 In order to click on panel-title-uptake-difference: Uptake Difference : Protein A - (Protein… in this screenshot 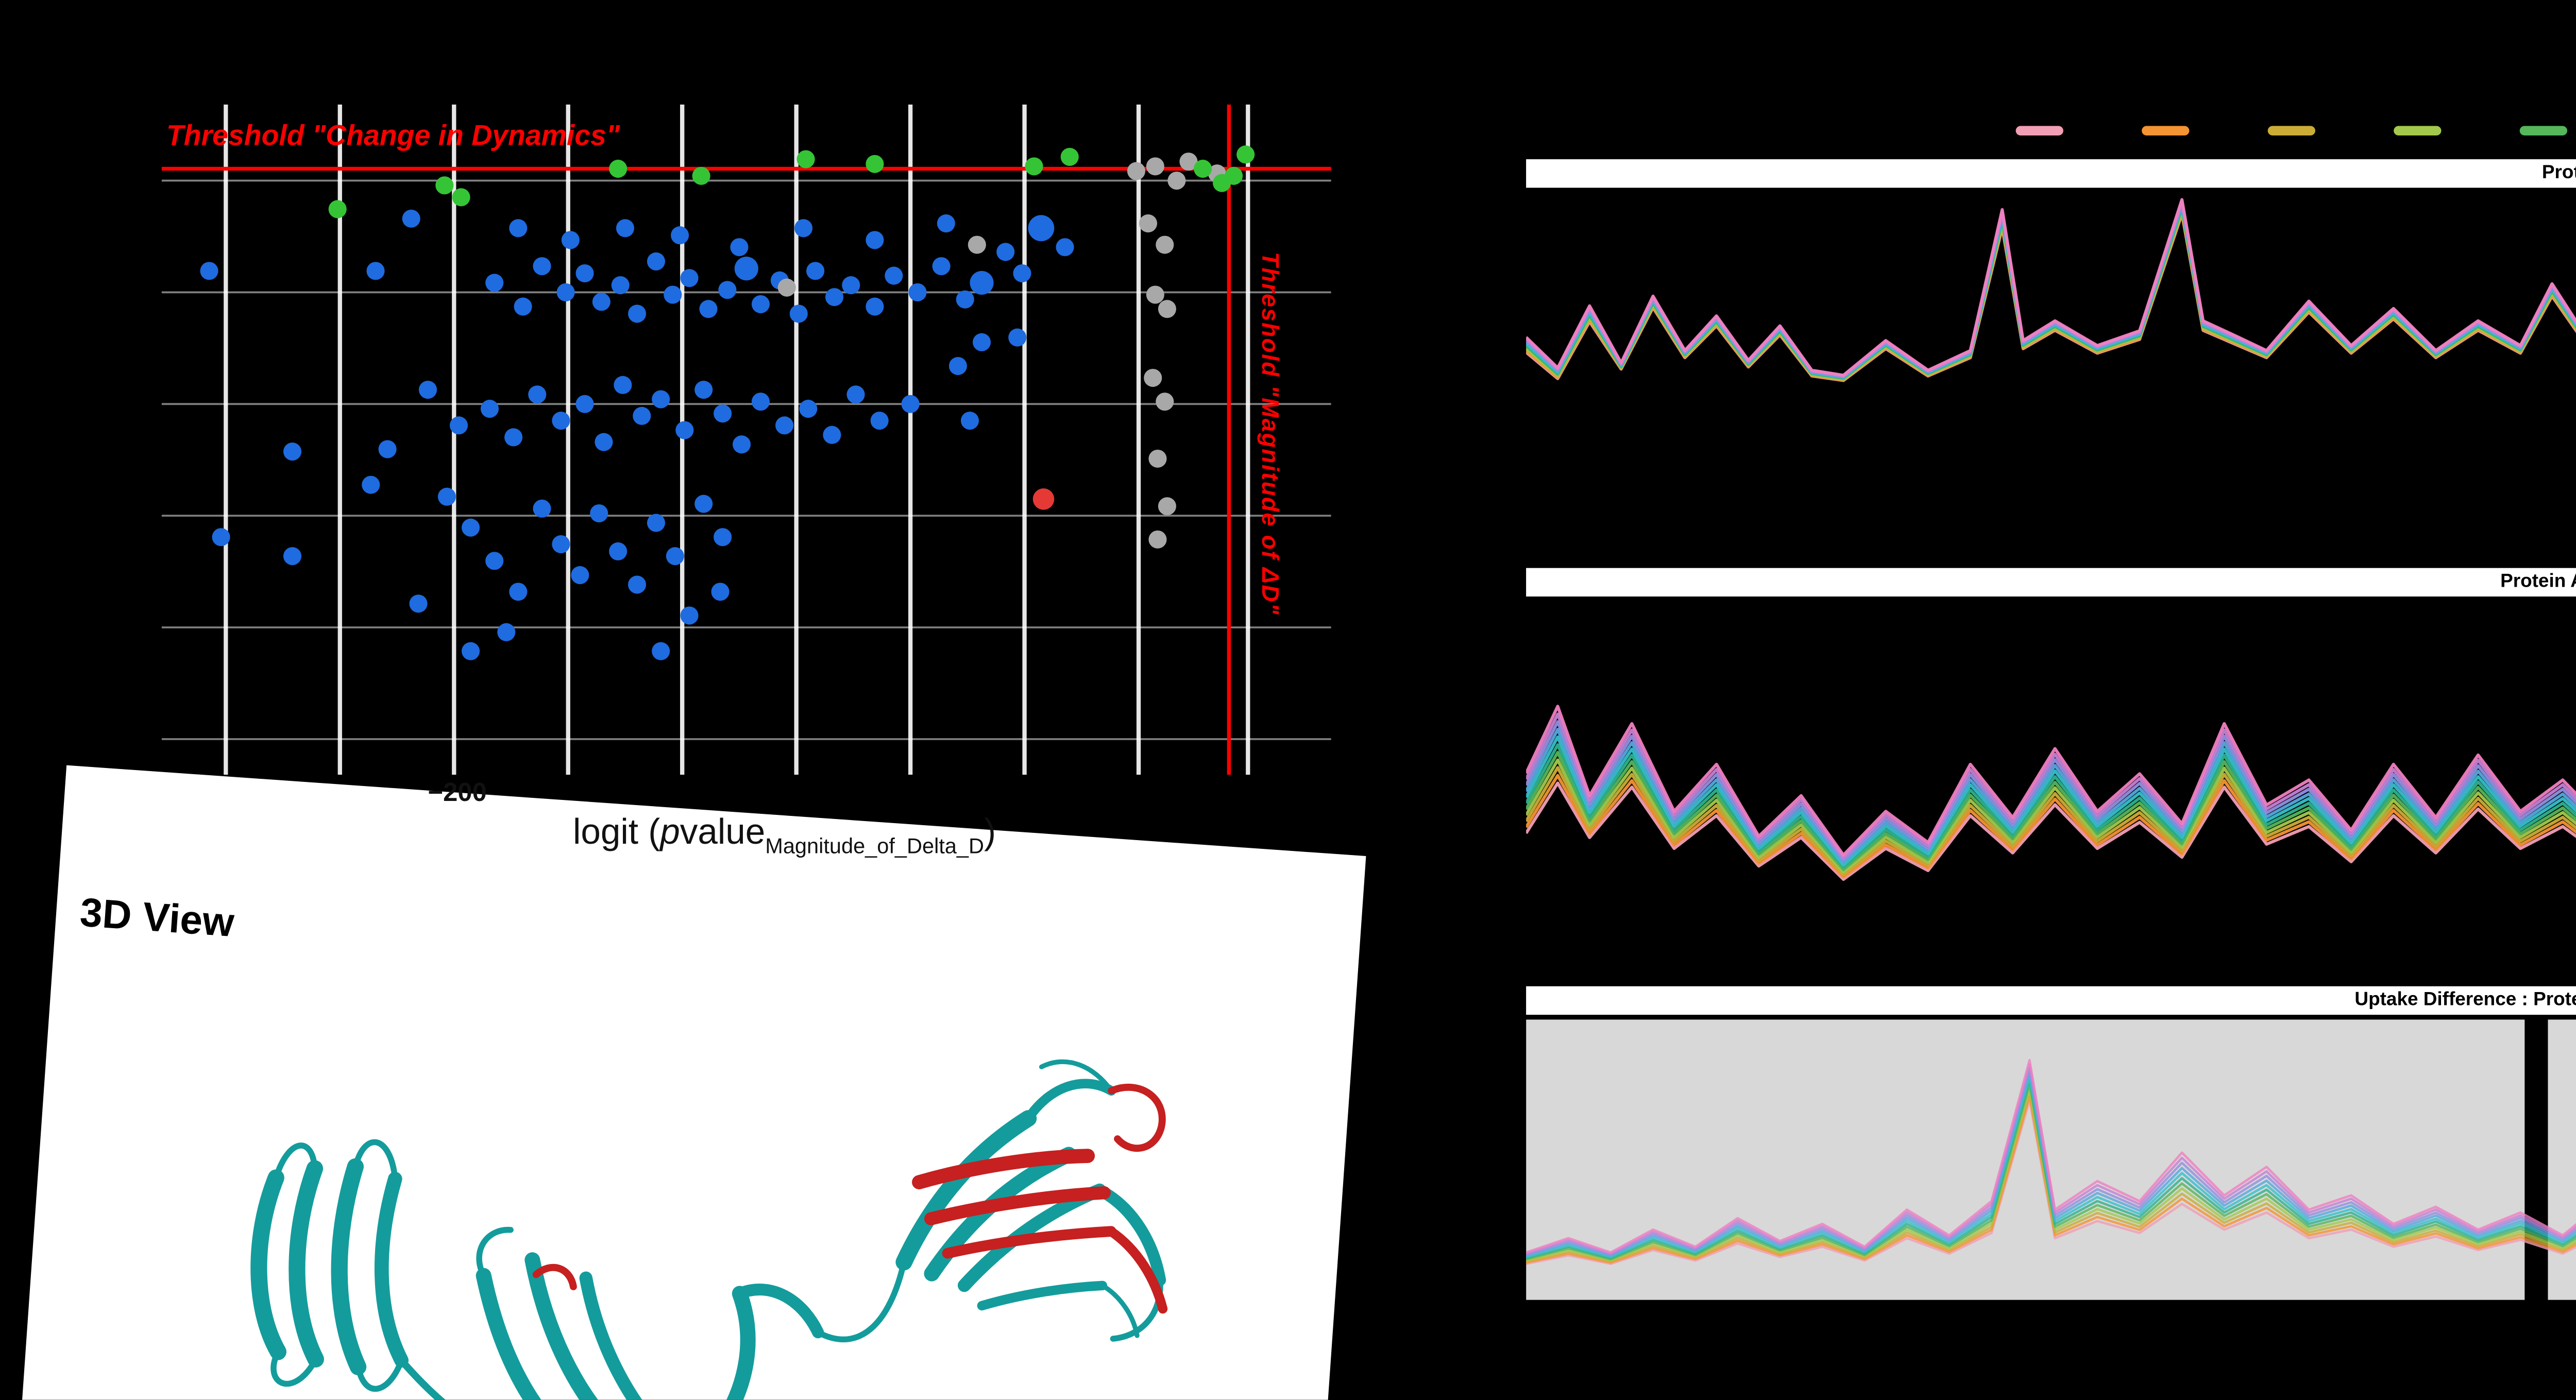, I will do `click(2051, 1000)`.